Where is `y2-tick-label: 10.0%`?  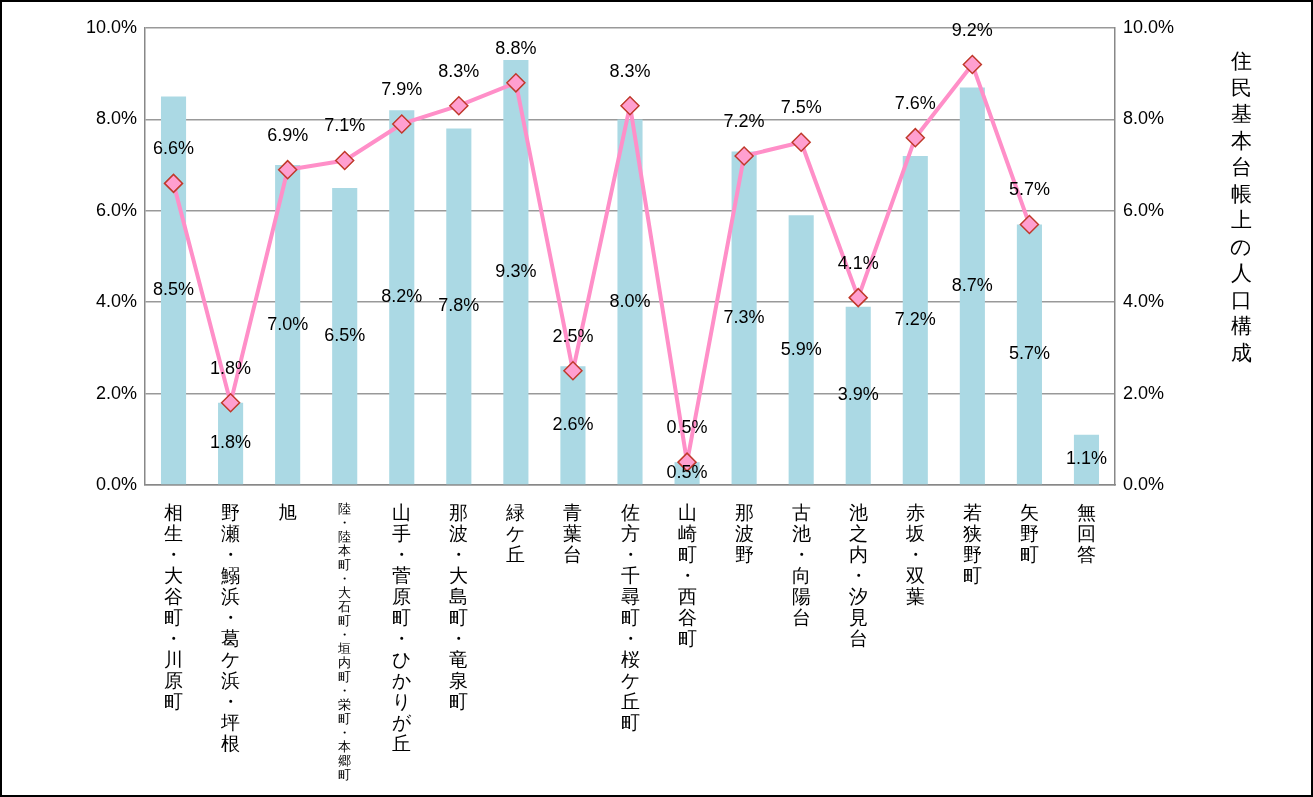 y2-tick-label: 10.0% is located at coordinates (1149, 26).